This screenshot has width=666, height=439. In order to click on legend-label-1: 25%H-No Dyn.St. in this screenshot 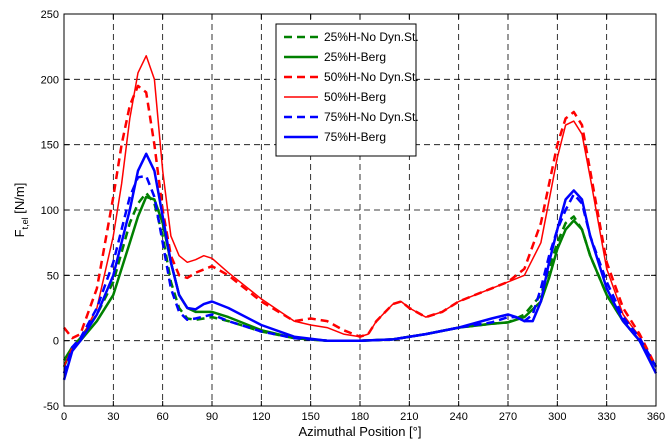, I will do `click(371, 37)`.